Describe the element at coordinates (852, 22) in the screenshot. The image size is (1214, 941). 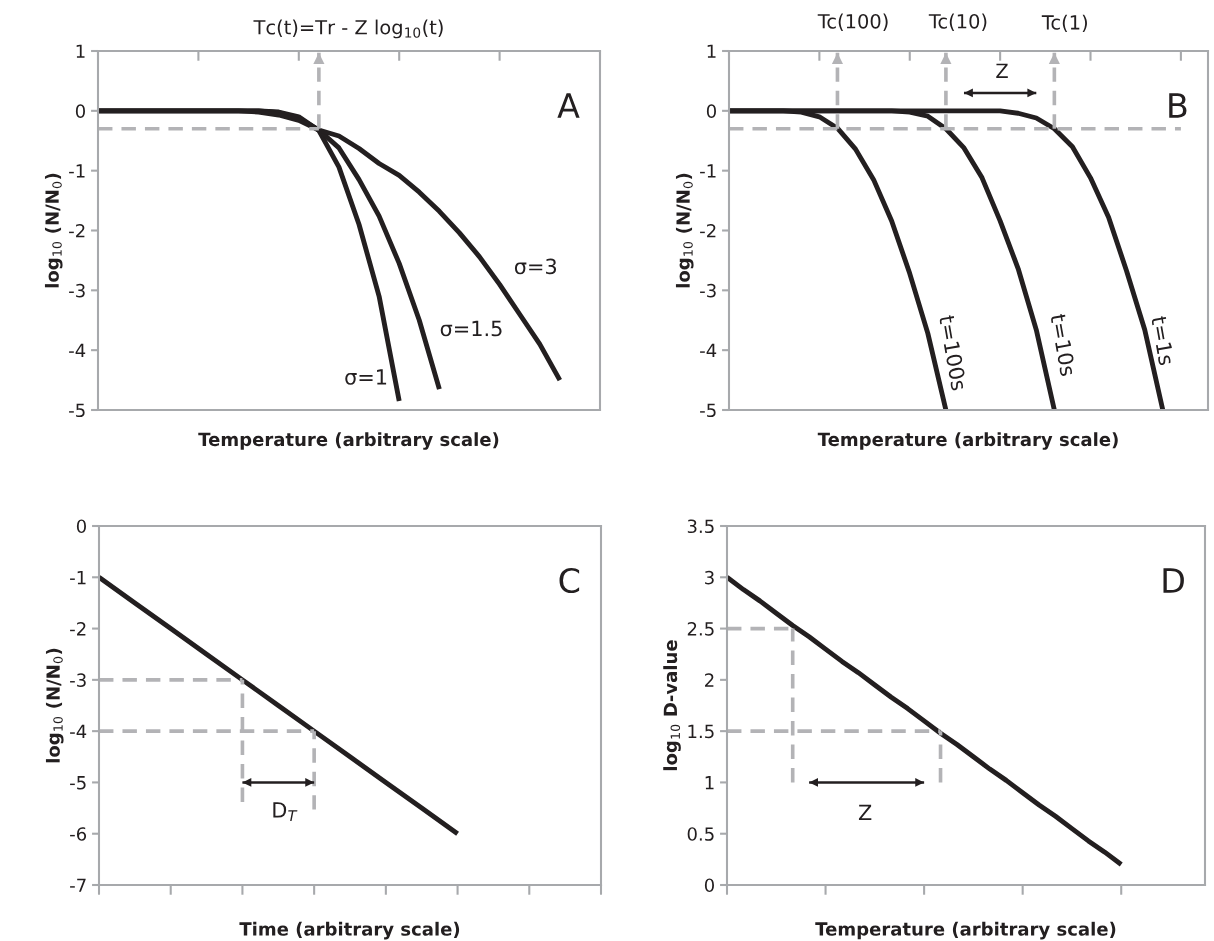
I see `text: Tc(100)` at that location.